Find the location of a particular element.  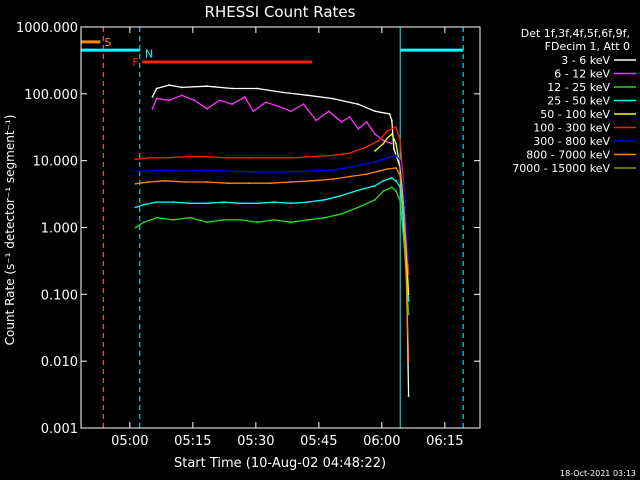

y-tick-label-2: 10.000 is located at coordinates (56, 162).